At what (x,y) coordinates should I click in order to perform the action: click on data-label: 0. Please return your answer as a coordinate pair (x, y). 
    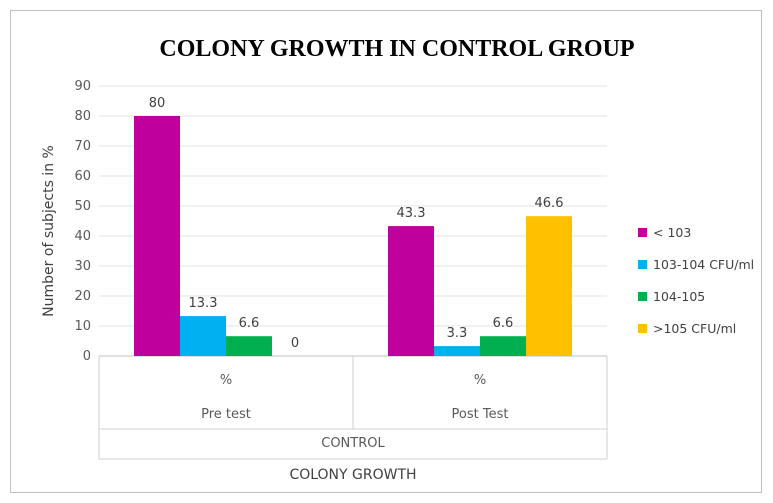
    Looking at the image, I should click on (295, 343).